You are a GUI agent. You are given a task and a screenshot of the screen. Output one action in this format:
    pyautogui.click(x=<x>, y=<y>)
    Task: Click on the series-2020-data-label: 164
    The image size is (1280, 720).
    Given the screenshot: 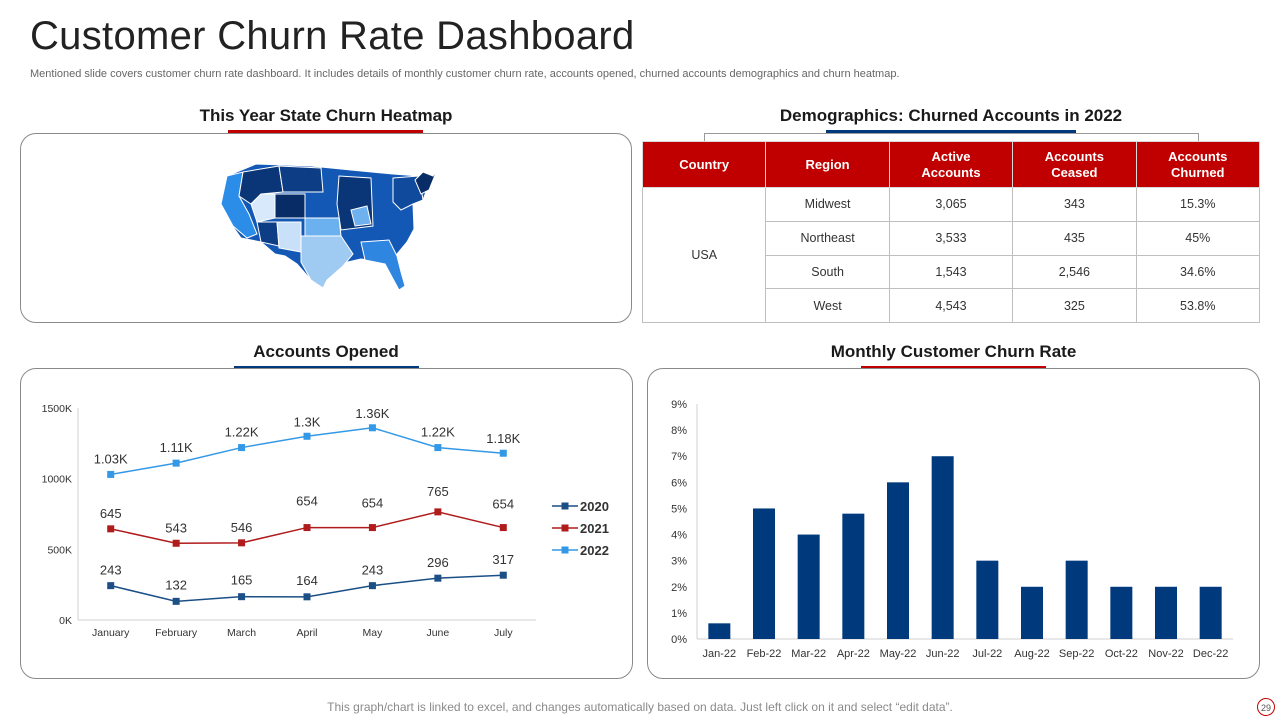 What is the action you would take?
    pyautogui.click(x=307, y=580)
    